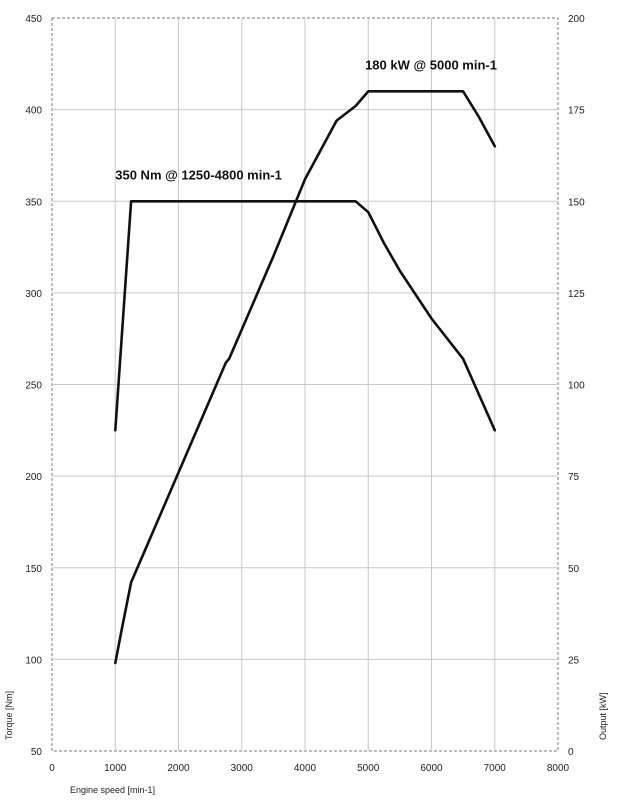  What do you see at coordinates (558, 768) in the screenshot?
I see `x-tick-label: 8000` at bounding box center [558, 768].